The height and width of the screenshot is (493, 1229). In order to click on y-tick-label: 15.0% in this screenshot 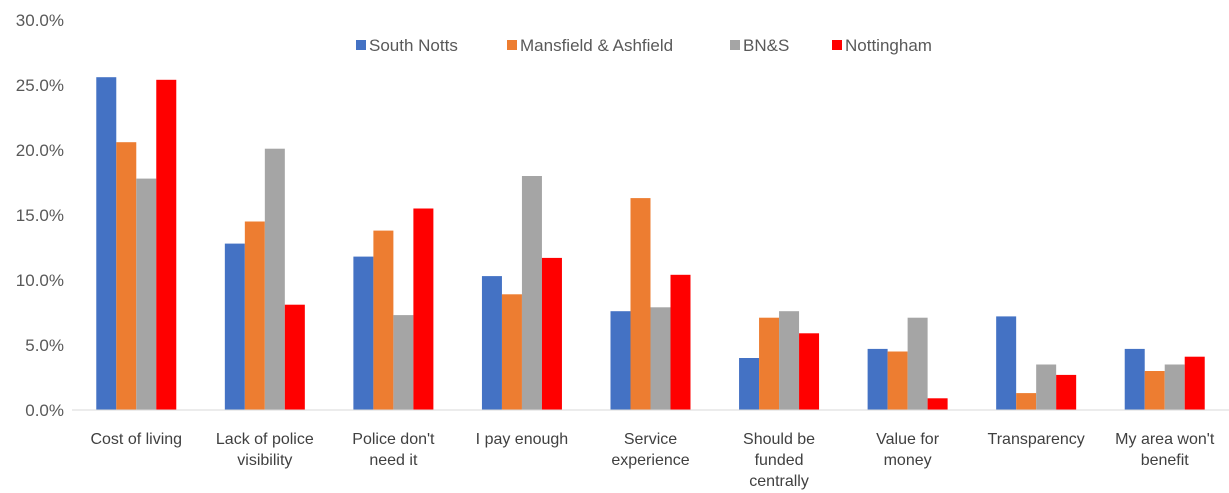, I will do `click(40, 215)`.